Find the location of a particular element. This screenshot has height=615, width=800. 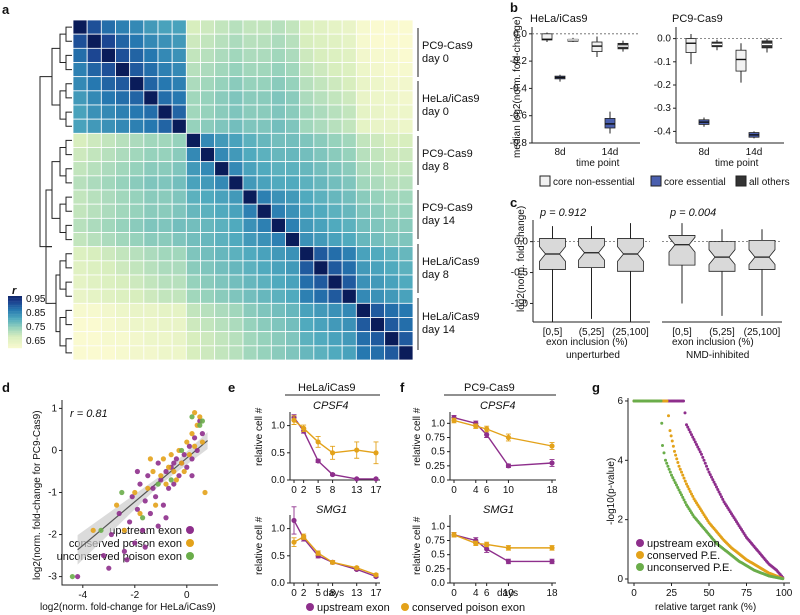

panel-c-ylabel: log2(norm. fold-change) is located at coordinates (521, 259).